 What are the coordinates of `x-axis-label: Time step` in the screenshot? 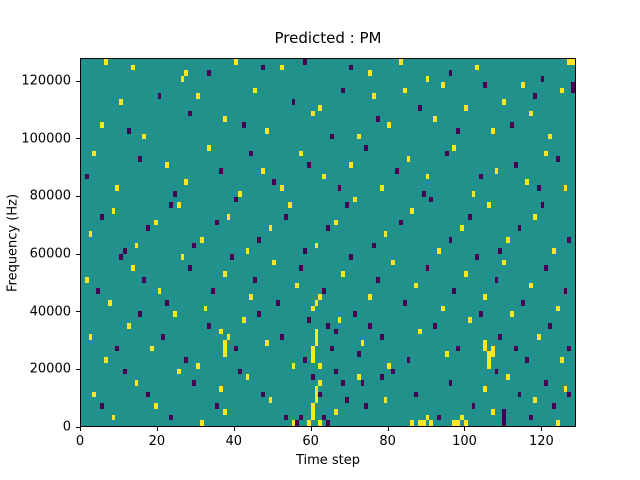 It's located at (328, 460).